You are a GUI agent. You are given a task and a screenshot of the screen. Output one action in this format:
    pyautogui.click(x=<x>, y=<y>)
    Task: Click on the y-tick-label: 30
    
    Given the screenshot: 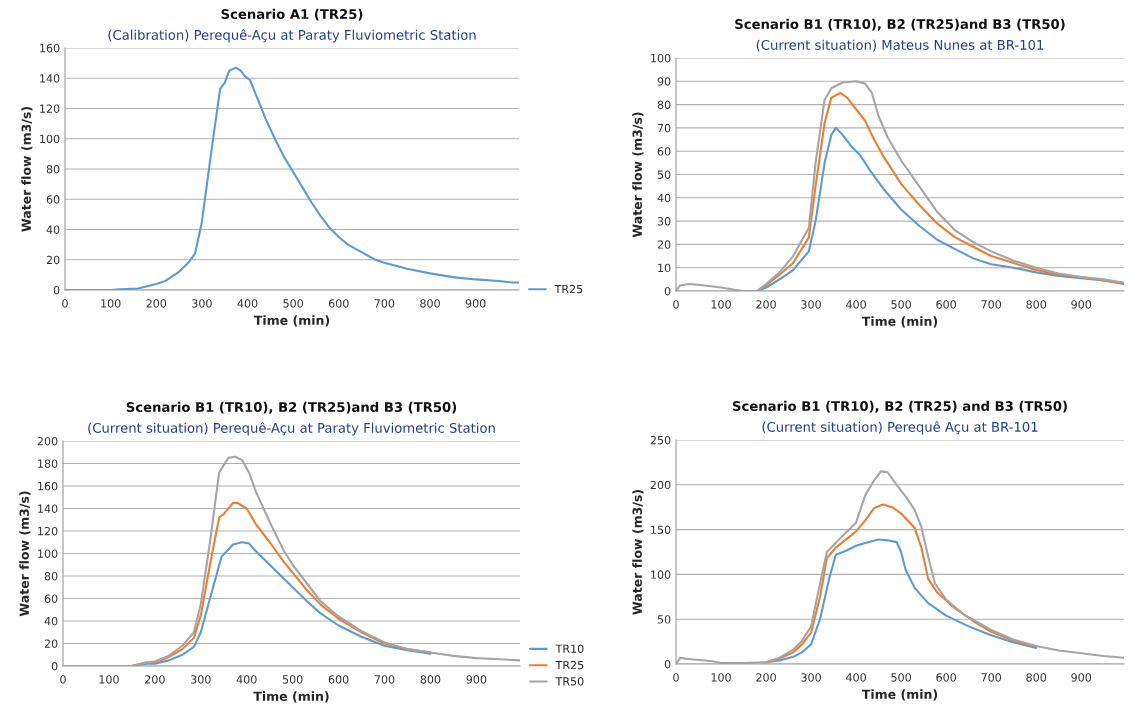 What is the action you would take?
    pyautogui.click(x=664, y=221)
    